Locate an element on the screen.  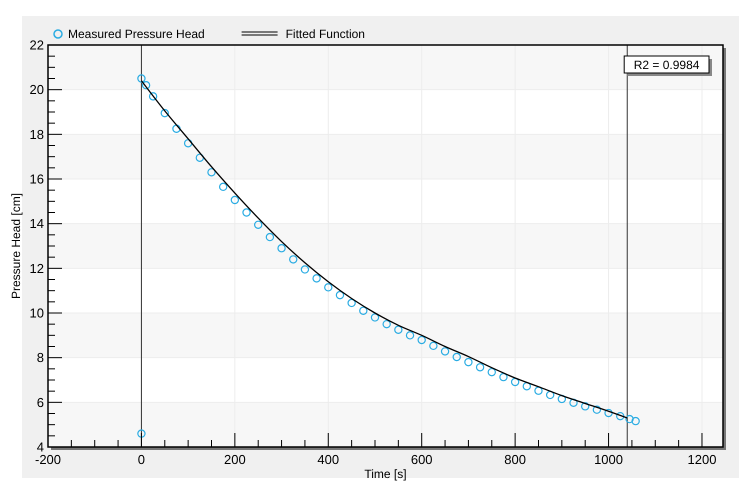
y-tick-label: 8 is located at coordinates (40, 358).